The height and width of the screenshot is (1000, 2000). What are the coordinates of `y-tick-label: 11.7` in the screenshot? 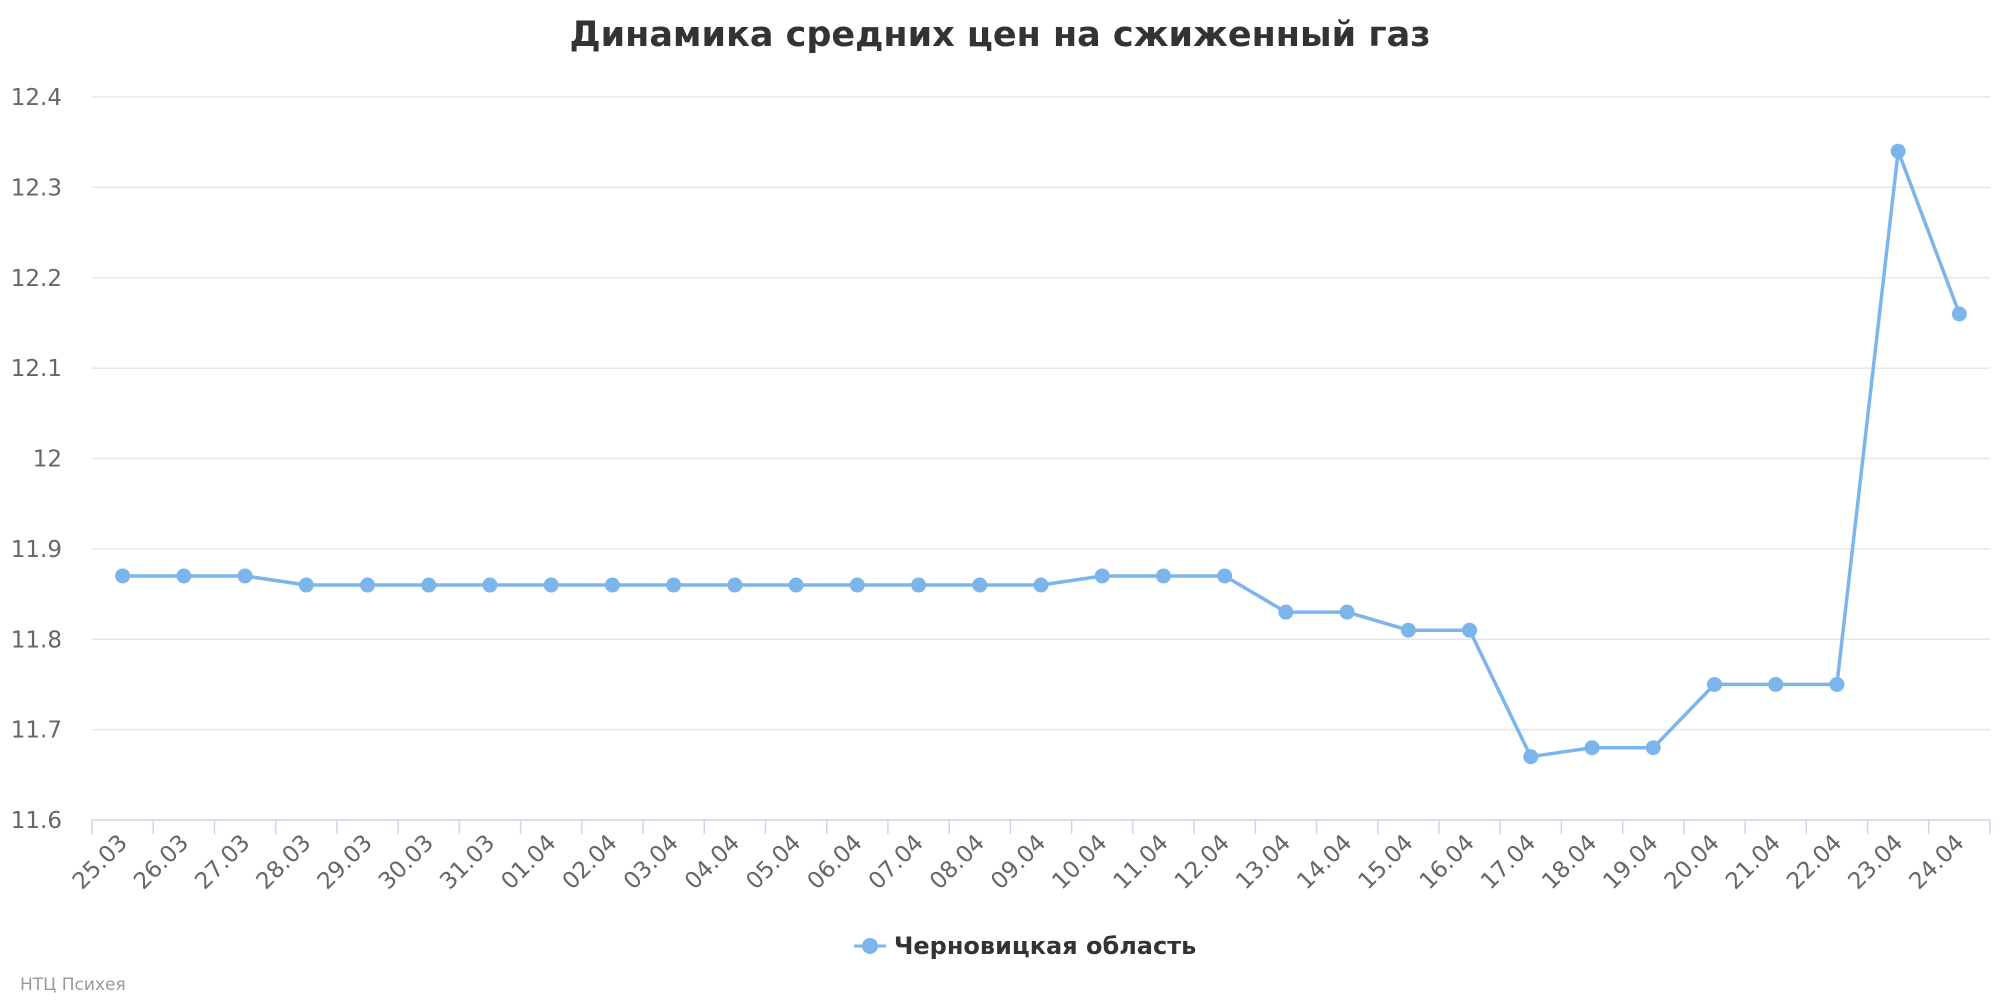 It's located at (36, 731).